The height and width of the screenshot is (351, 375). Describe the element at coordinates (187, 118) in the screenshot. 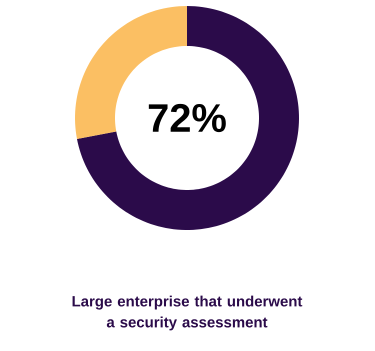

I see `data-label: 72%` at that location.